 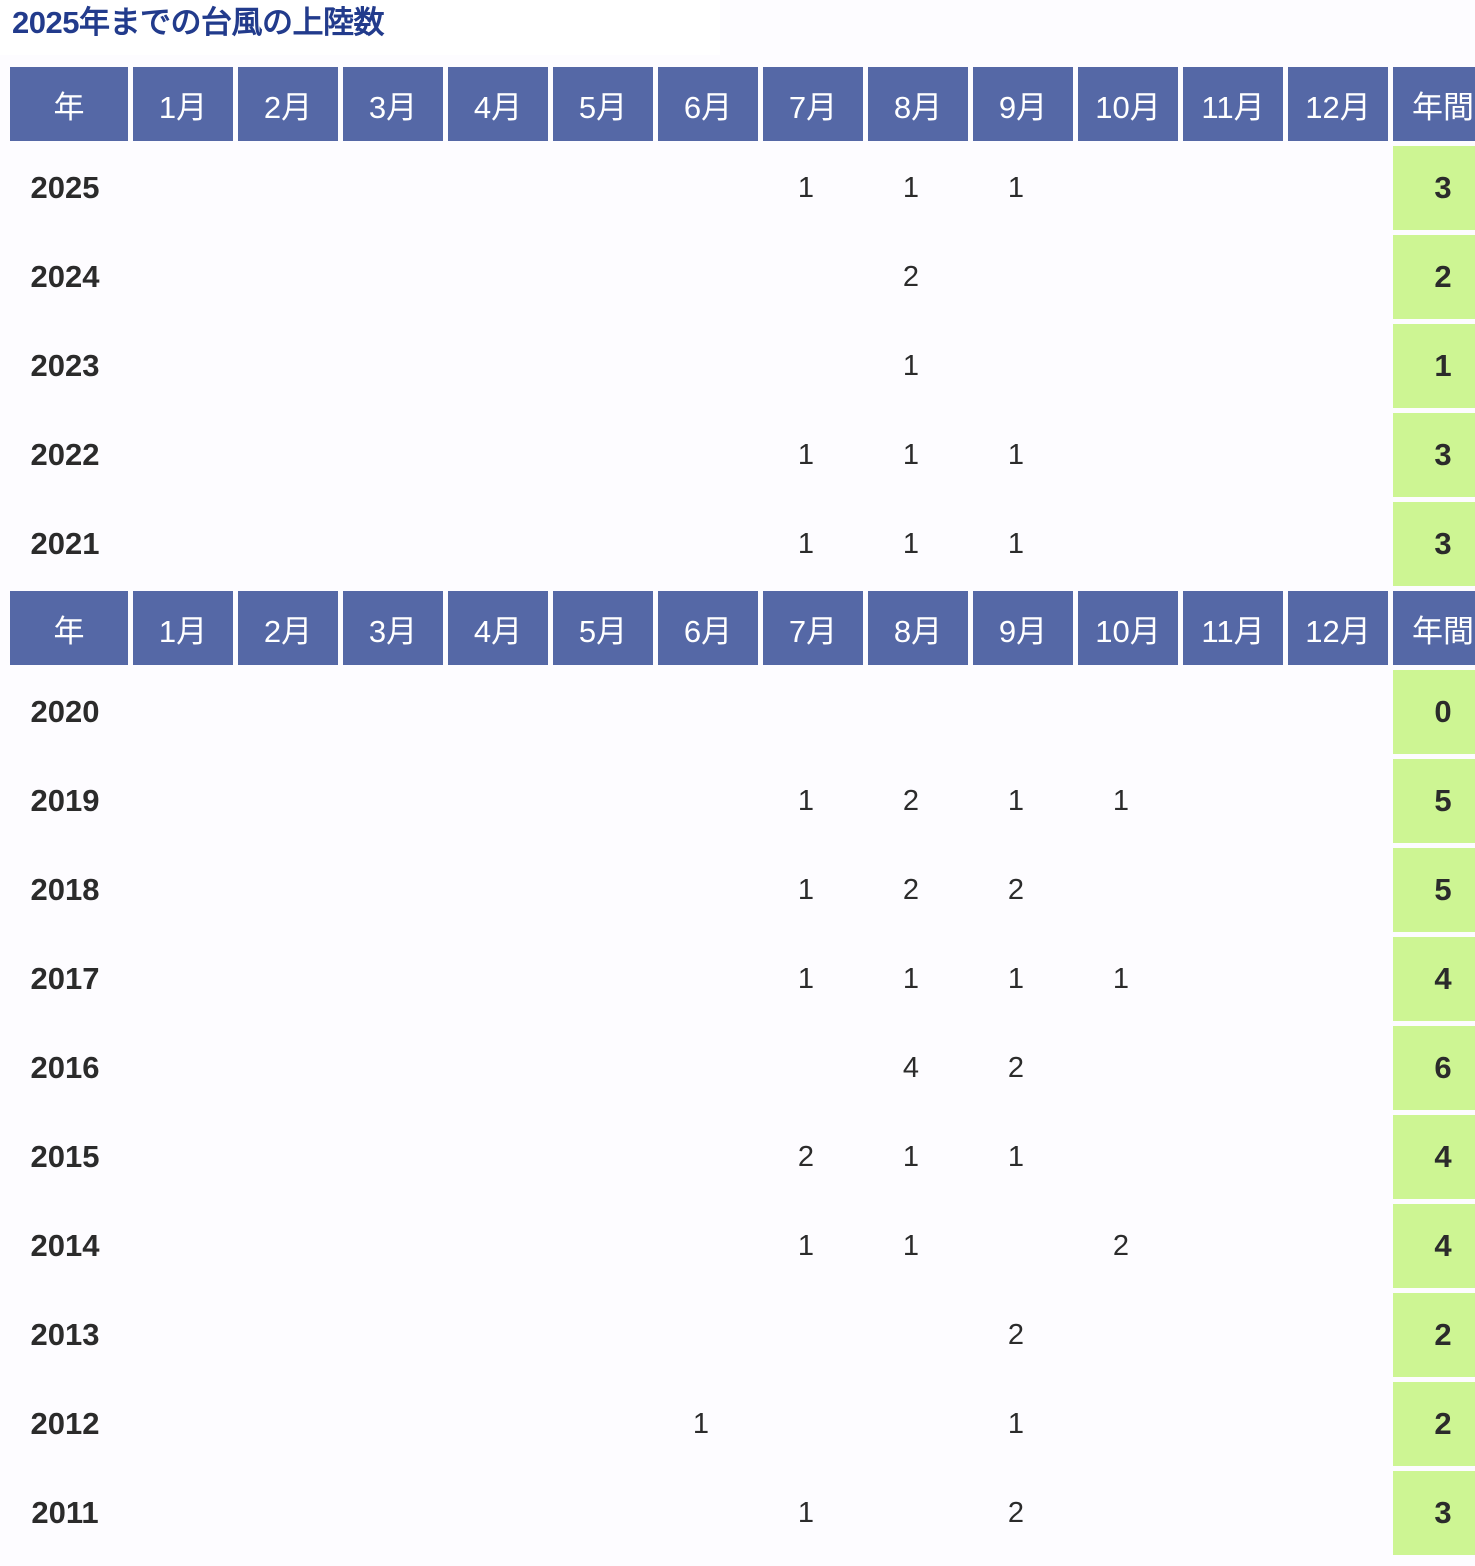 What do you see at coordinates (742, 188) in the screenshot?
I see `table-row: 2025 1 1 1 3` at bounding box center [742, 188].